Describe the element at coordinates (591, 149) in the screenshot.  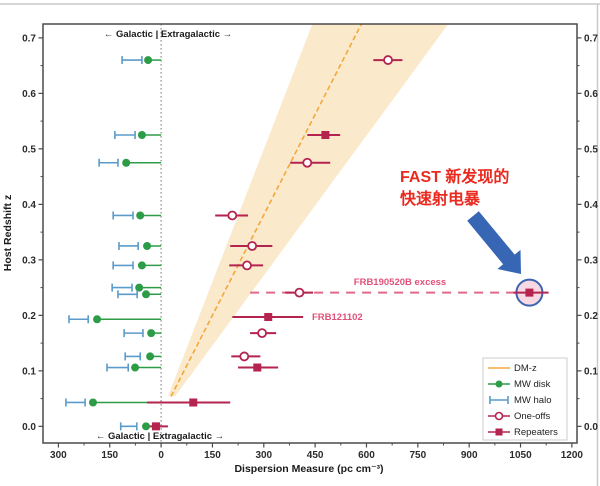
I see `y-tick-label-right: 0.5` at that location.